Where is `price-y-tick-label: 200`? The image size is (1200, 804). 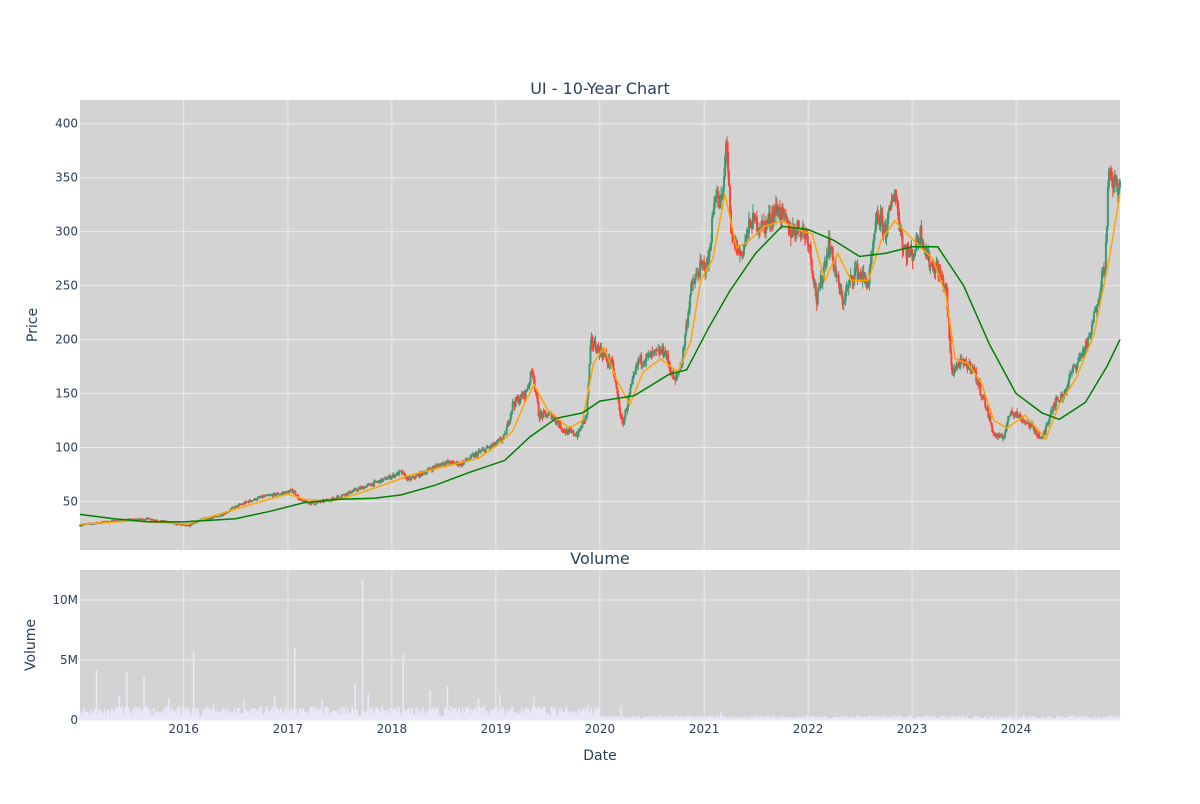 price-y-tick-label: 200 is located at coordinates (66, 340).